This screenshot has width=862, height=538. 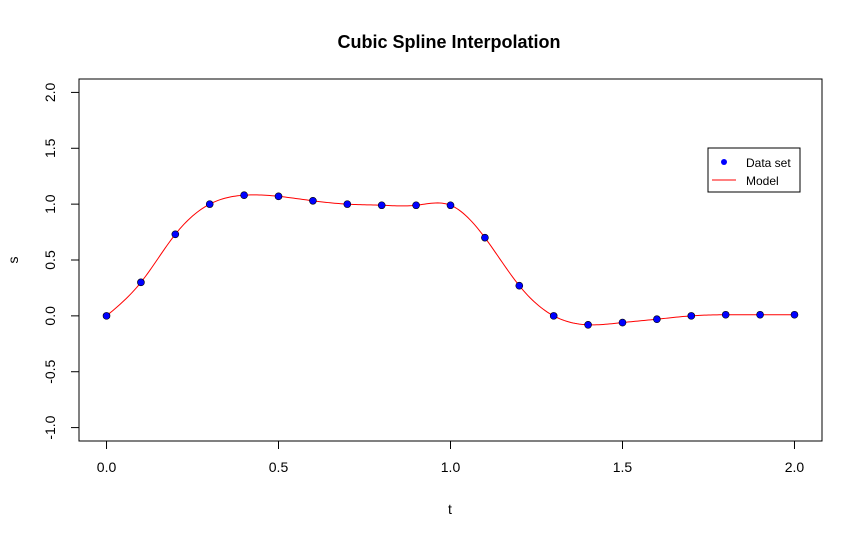 I want to click on y-tick-label: 1.5, so click(x=50, y=148).